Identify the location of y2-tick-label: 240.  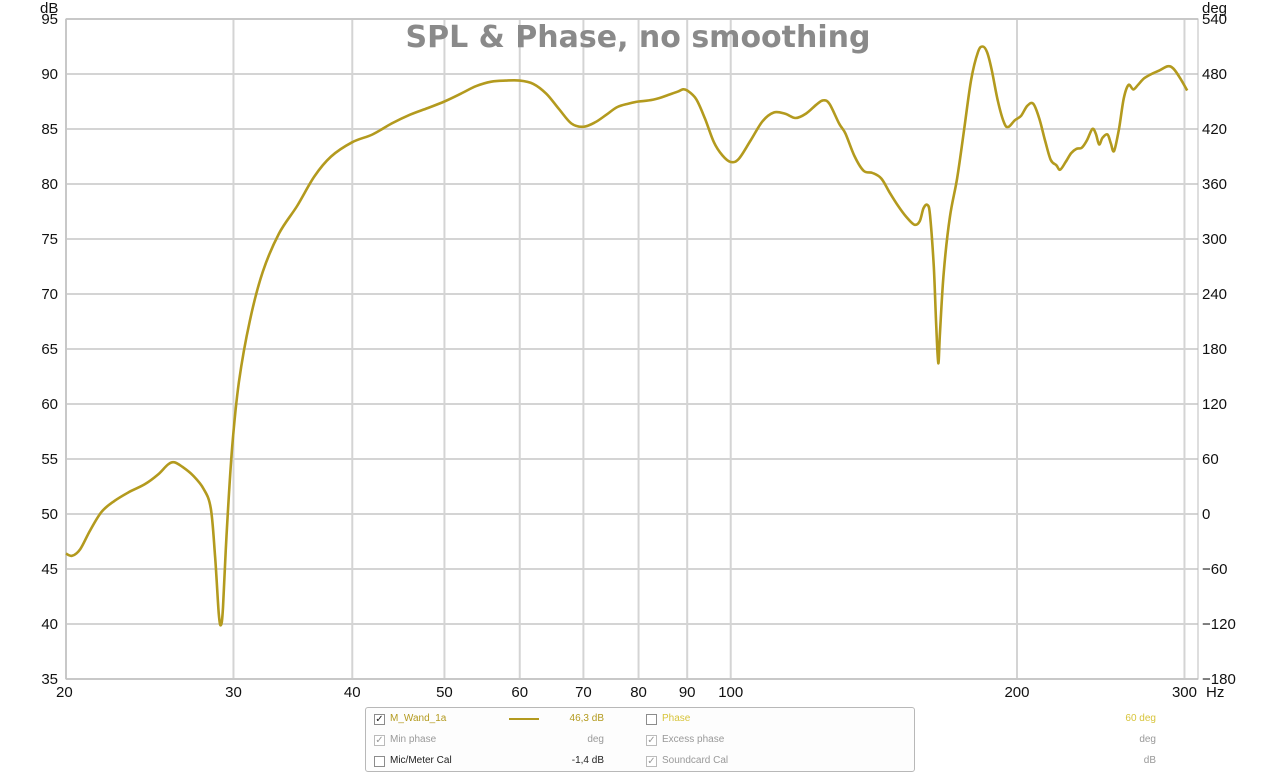
(1214, 294).